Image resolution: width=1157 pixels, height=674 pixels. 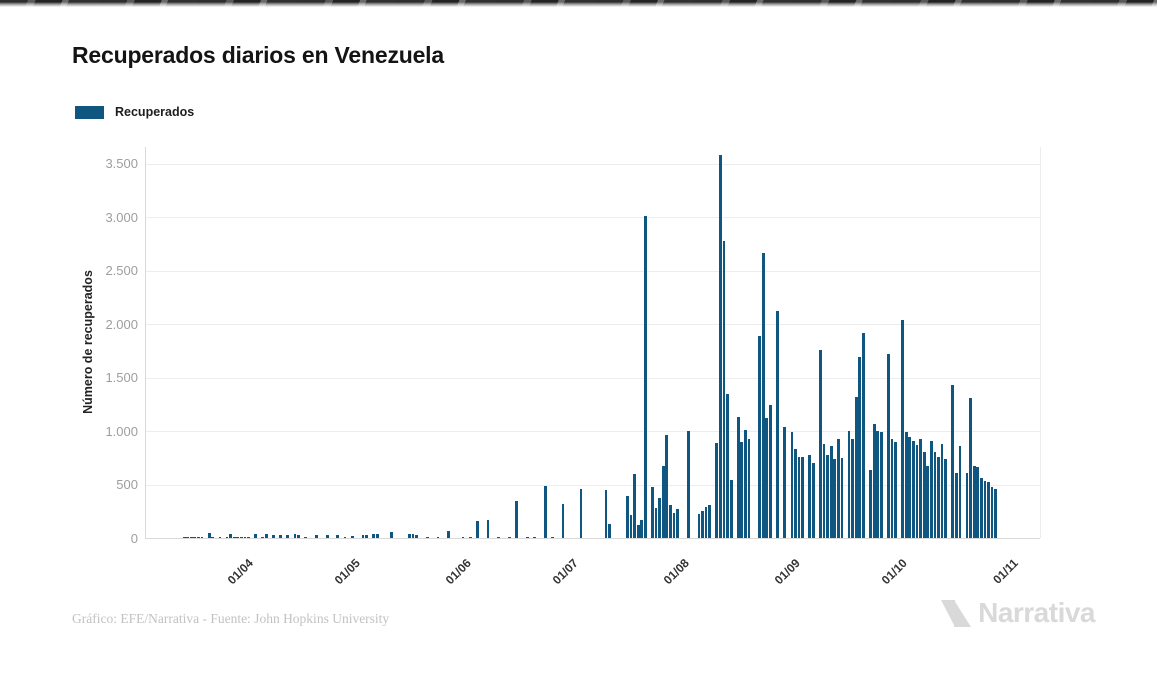 What do you see at coordinates (956, 613) in the screenshot?
I see `narrativa-n-icon` at bounding box center [956, 613].